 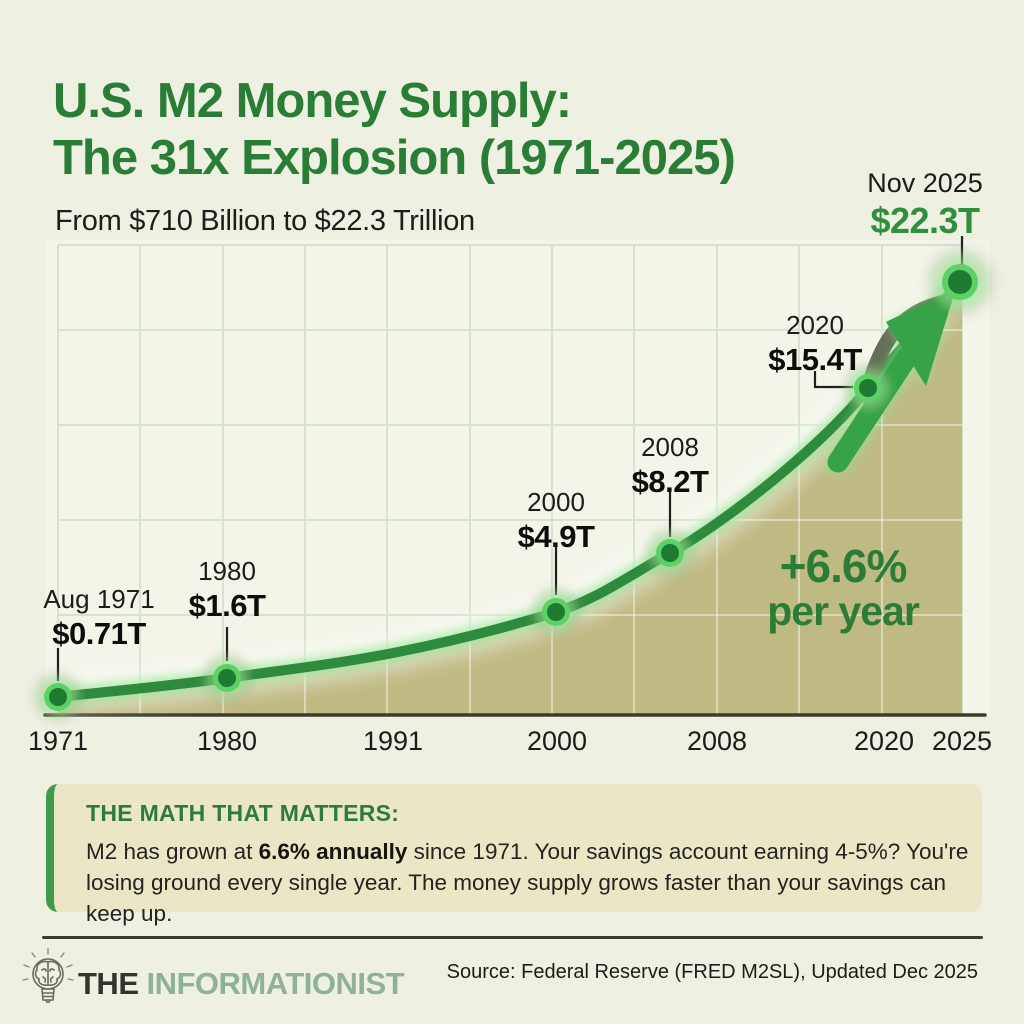 What do you see at coordinates (58, 697) in the screenshot?
I see `point-1971` at bounding box center [58, 697].